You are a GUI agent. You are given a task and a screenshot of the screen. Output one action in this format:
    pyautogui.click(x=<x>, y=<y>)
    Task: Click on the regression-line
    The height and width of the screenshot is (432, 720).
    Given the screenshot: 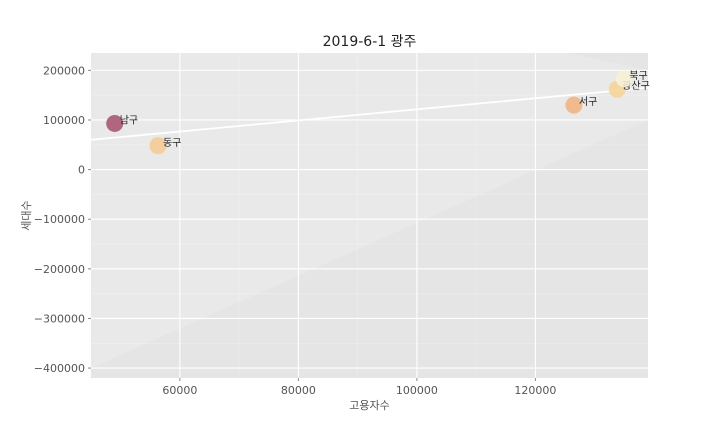 What is the action you would take?
    pyautogui.click(x=369, y=113)
    